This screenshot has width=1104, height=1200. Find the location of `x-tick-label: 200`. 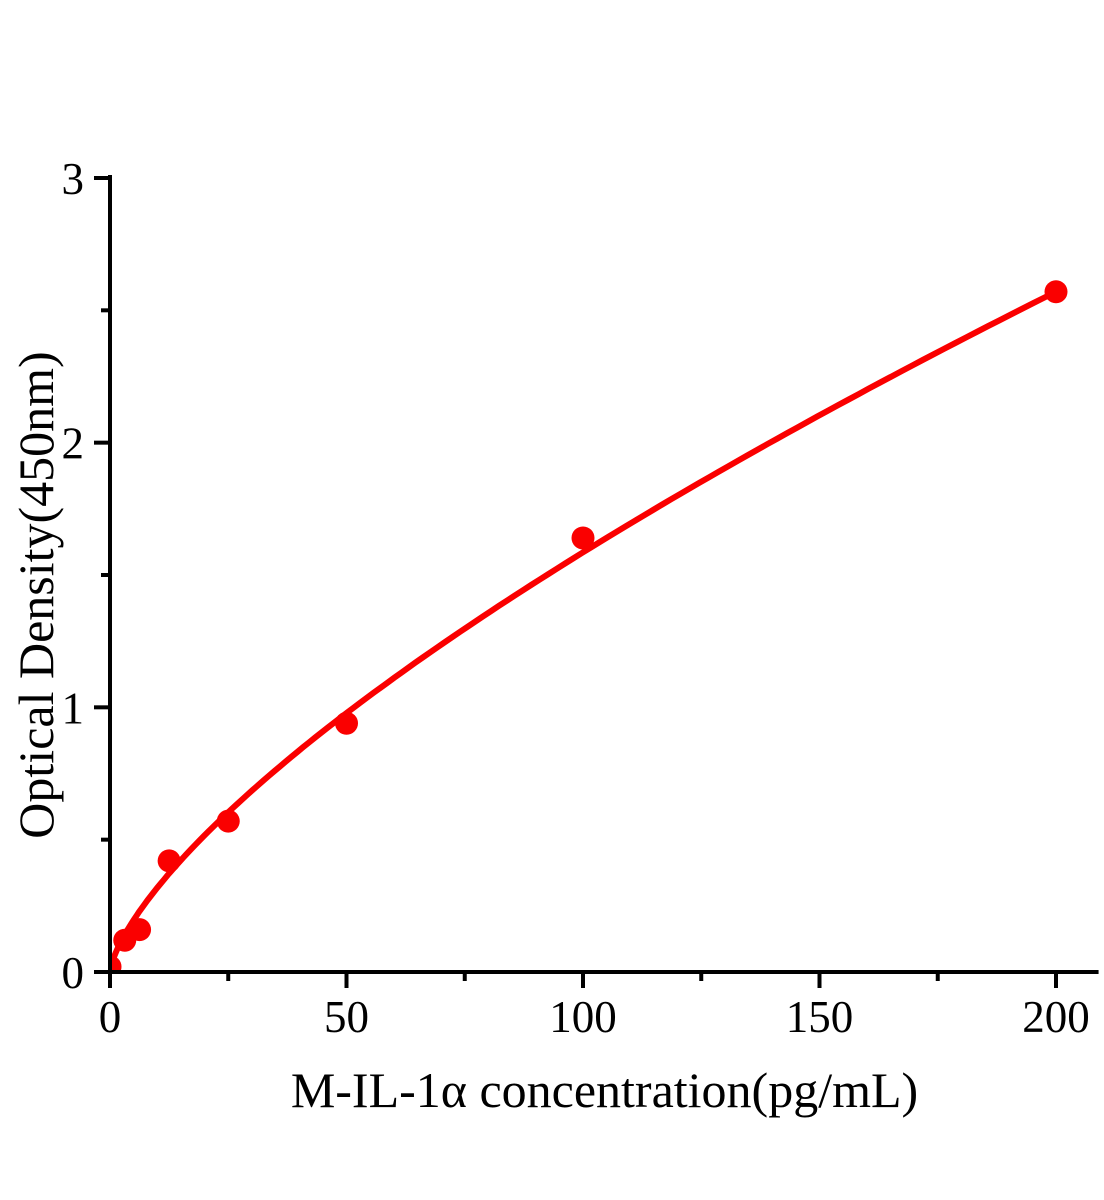

x-tick-label: 200 is located at coordinates (1056, 1017).